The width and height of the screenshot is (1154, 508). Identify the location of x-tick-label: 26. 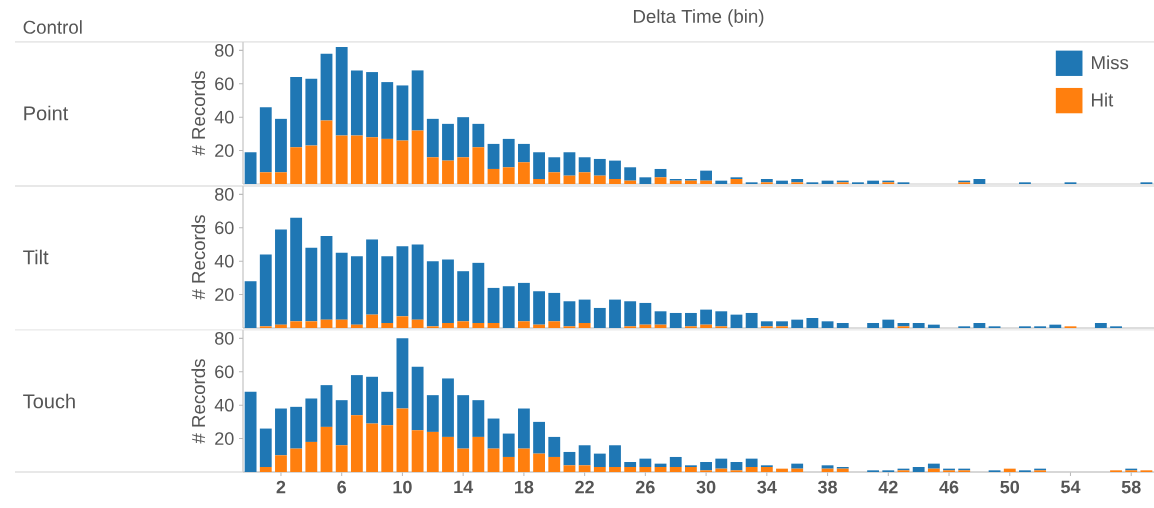
(645, 487).